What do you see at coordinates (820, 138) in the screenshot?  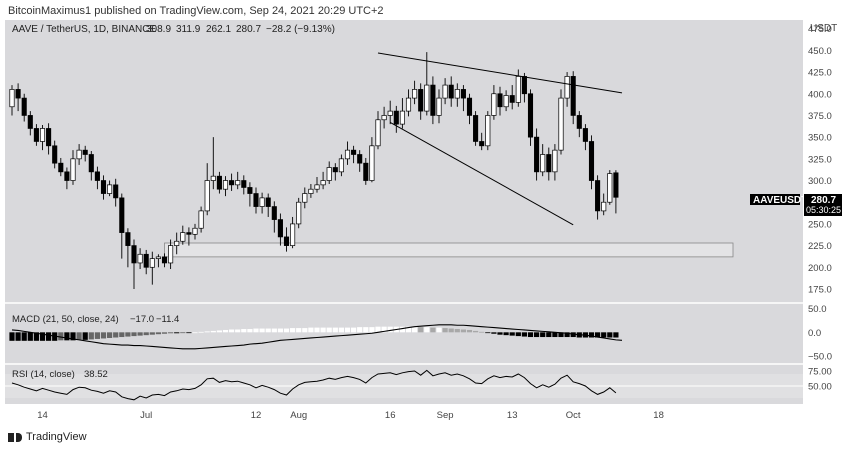 I see `price-tick-label: 350.0` at bounding box center [820, 138].